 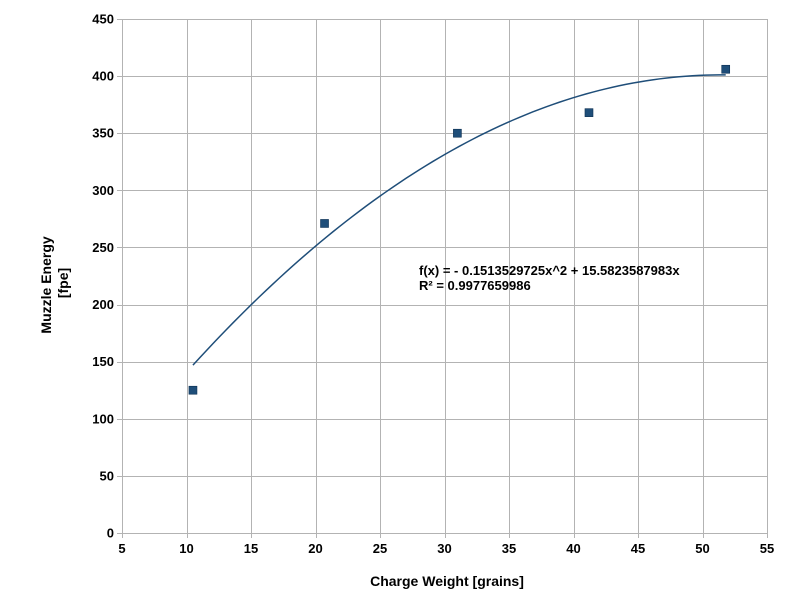 I want to click on x-tick-label: 45, so click(x=638, y=548).